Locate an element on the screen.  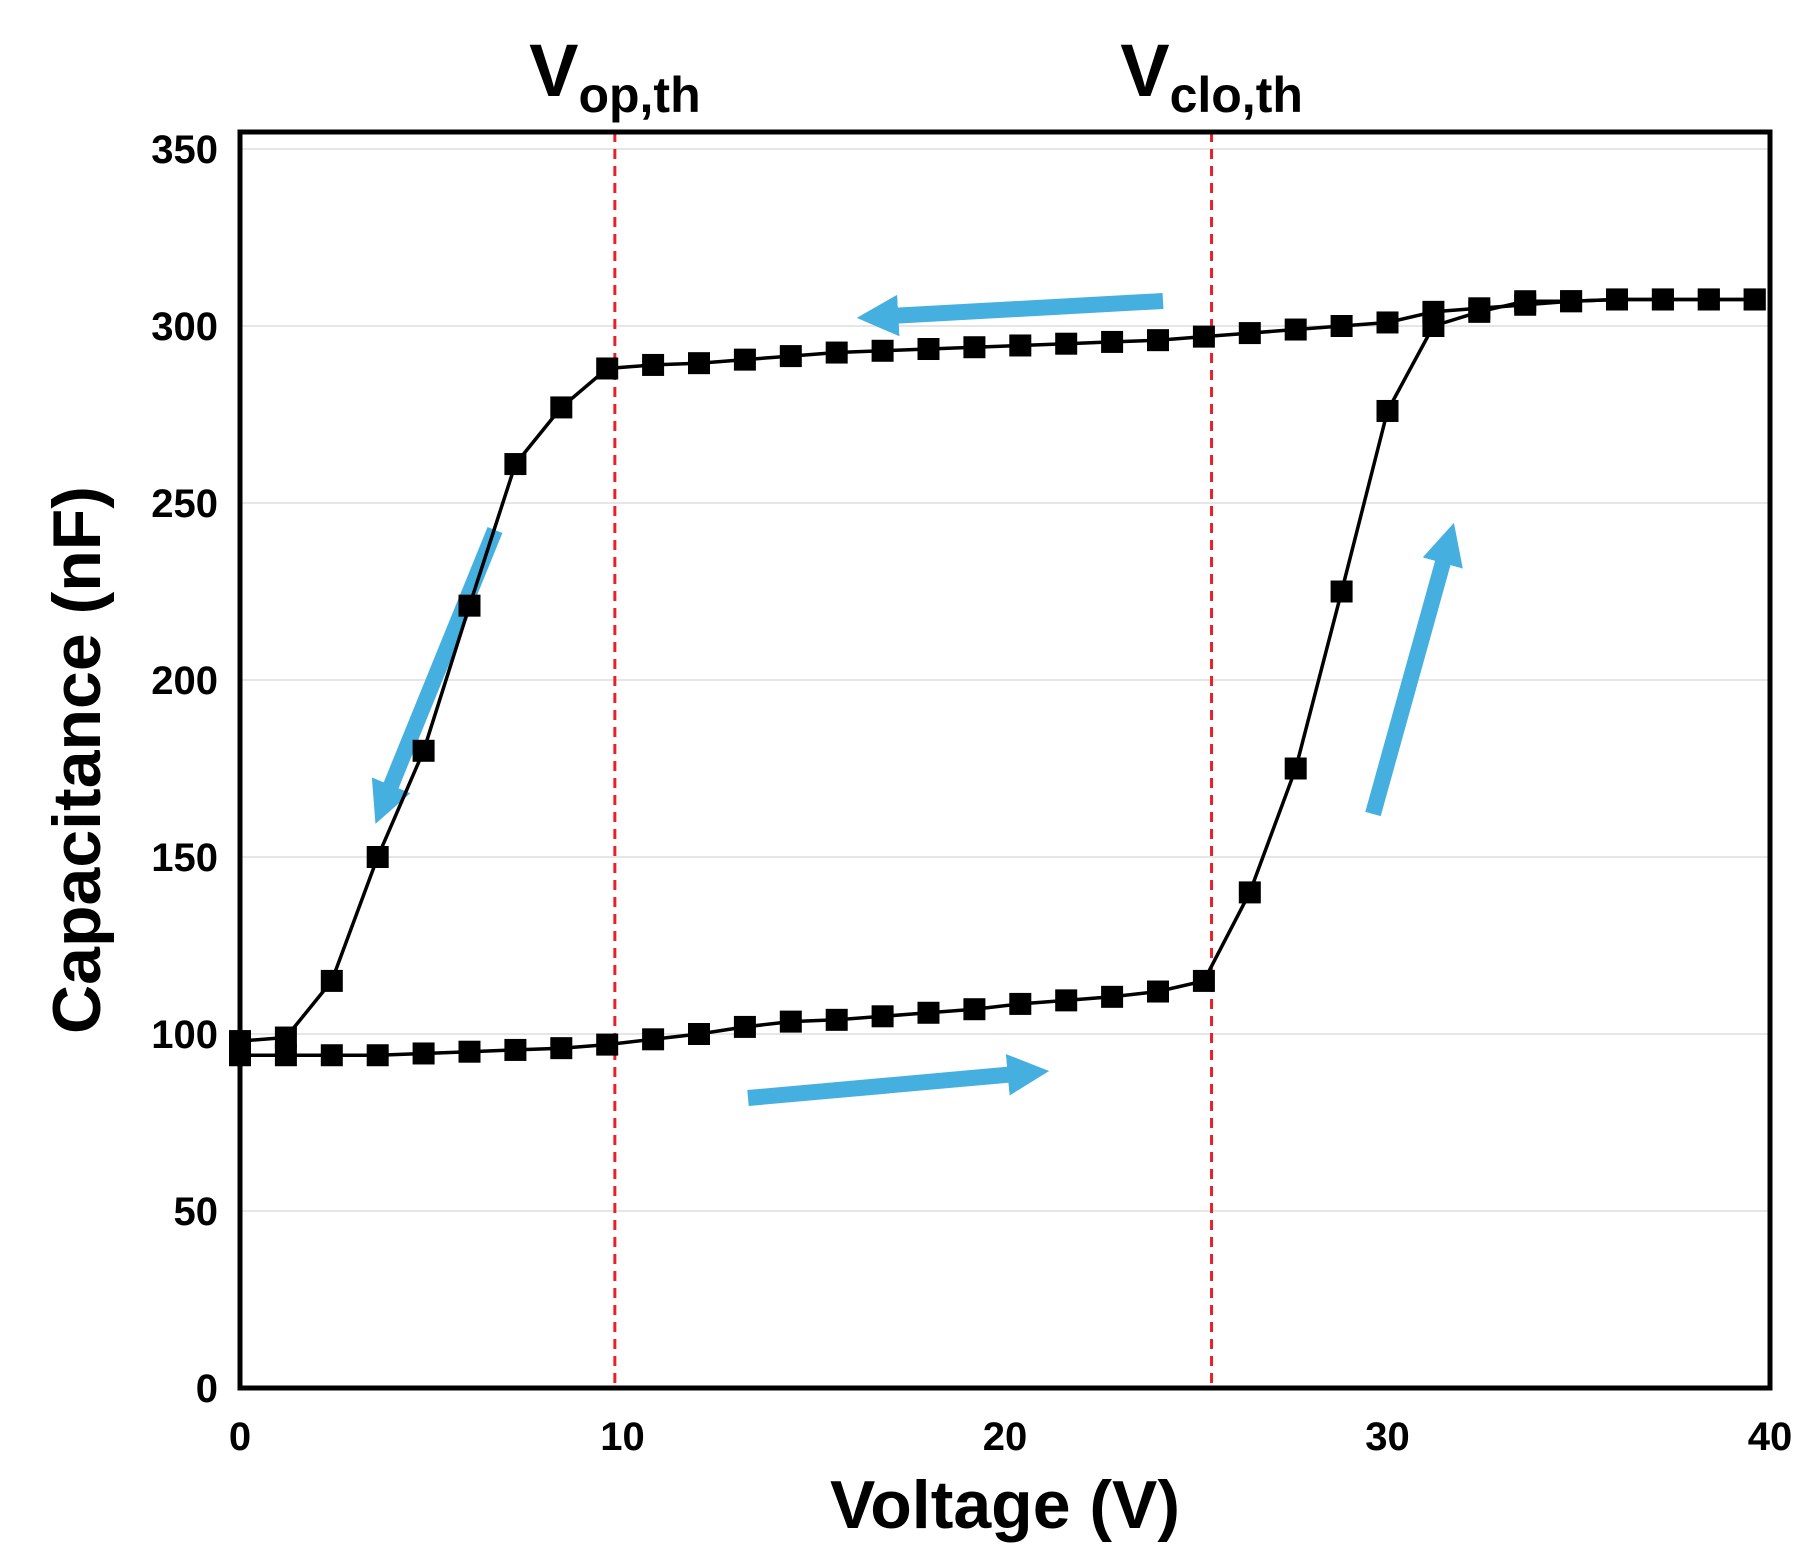
y-tick-label: 350 is located at coordinates (184, 150).